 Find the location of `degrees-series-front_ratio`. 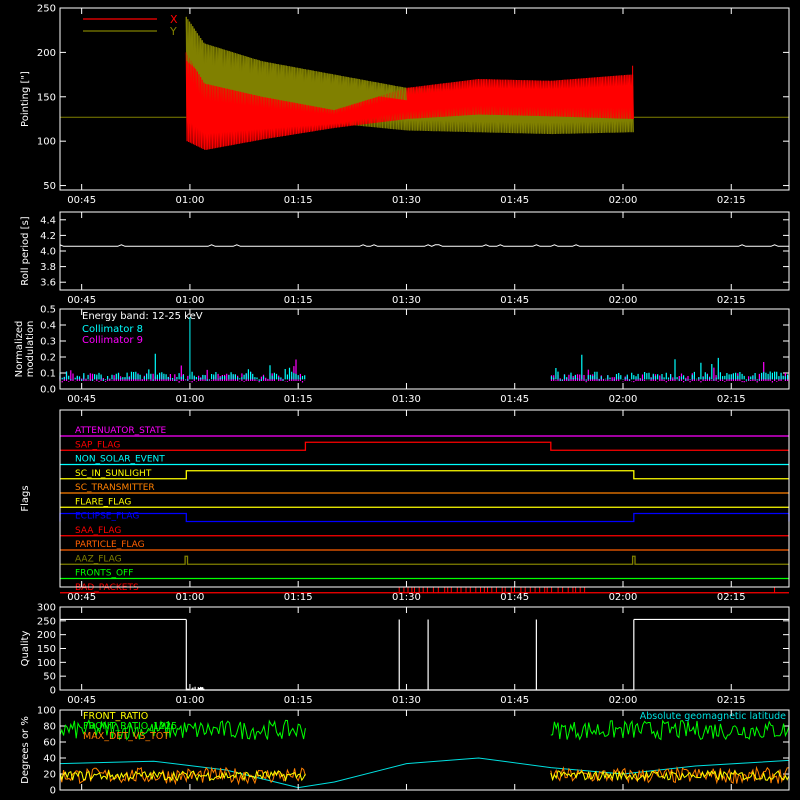

degrees-series-front_ratio is located at coordinates (424, 776).